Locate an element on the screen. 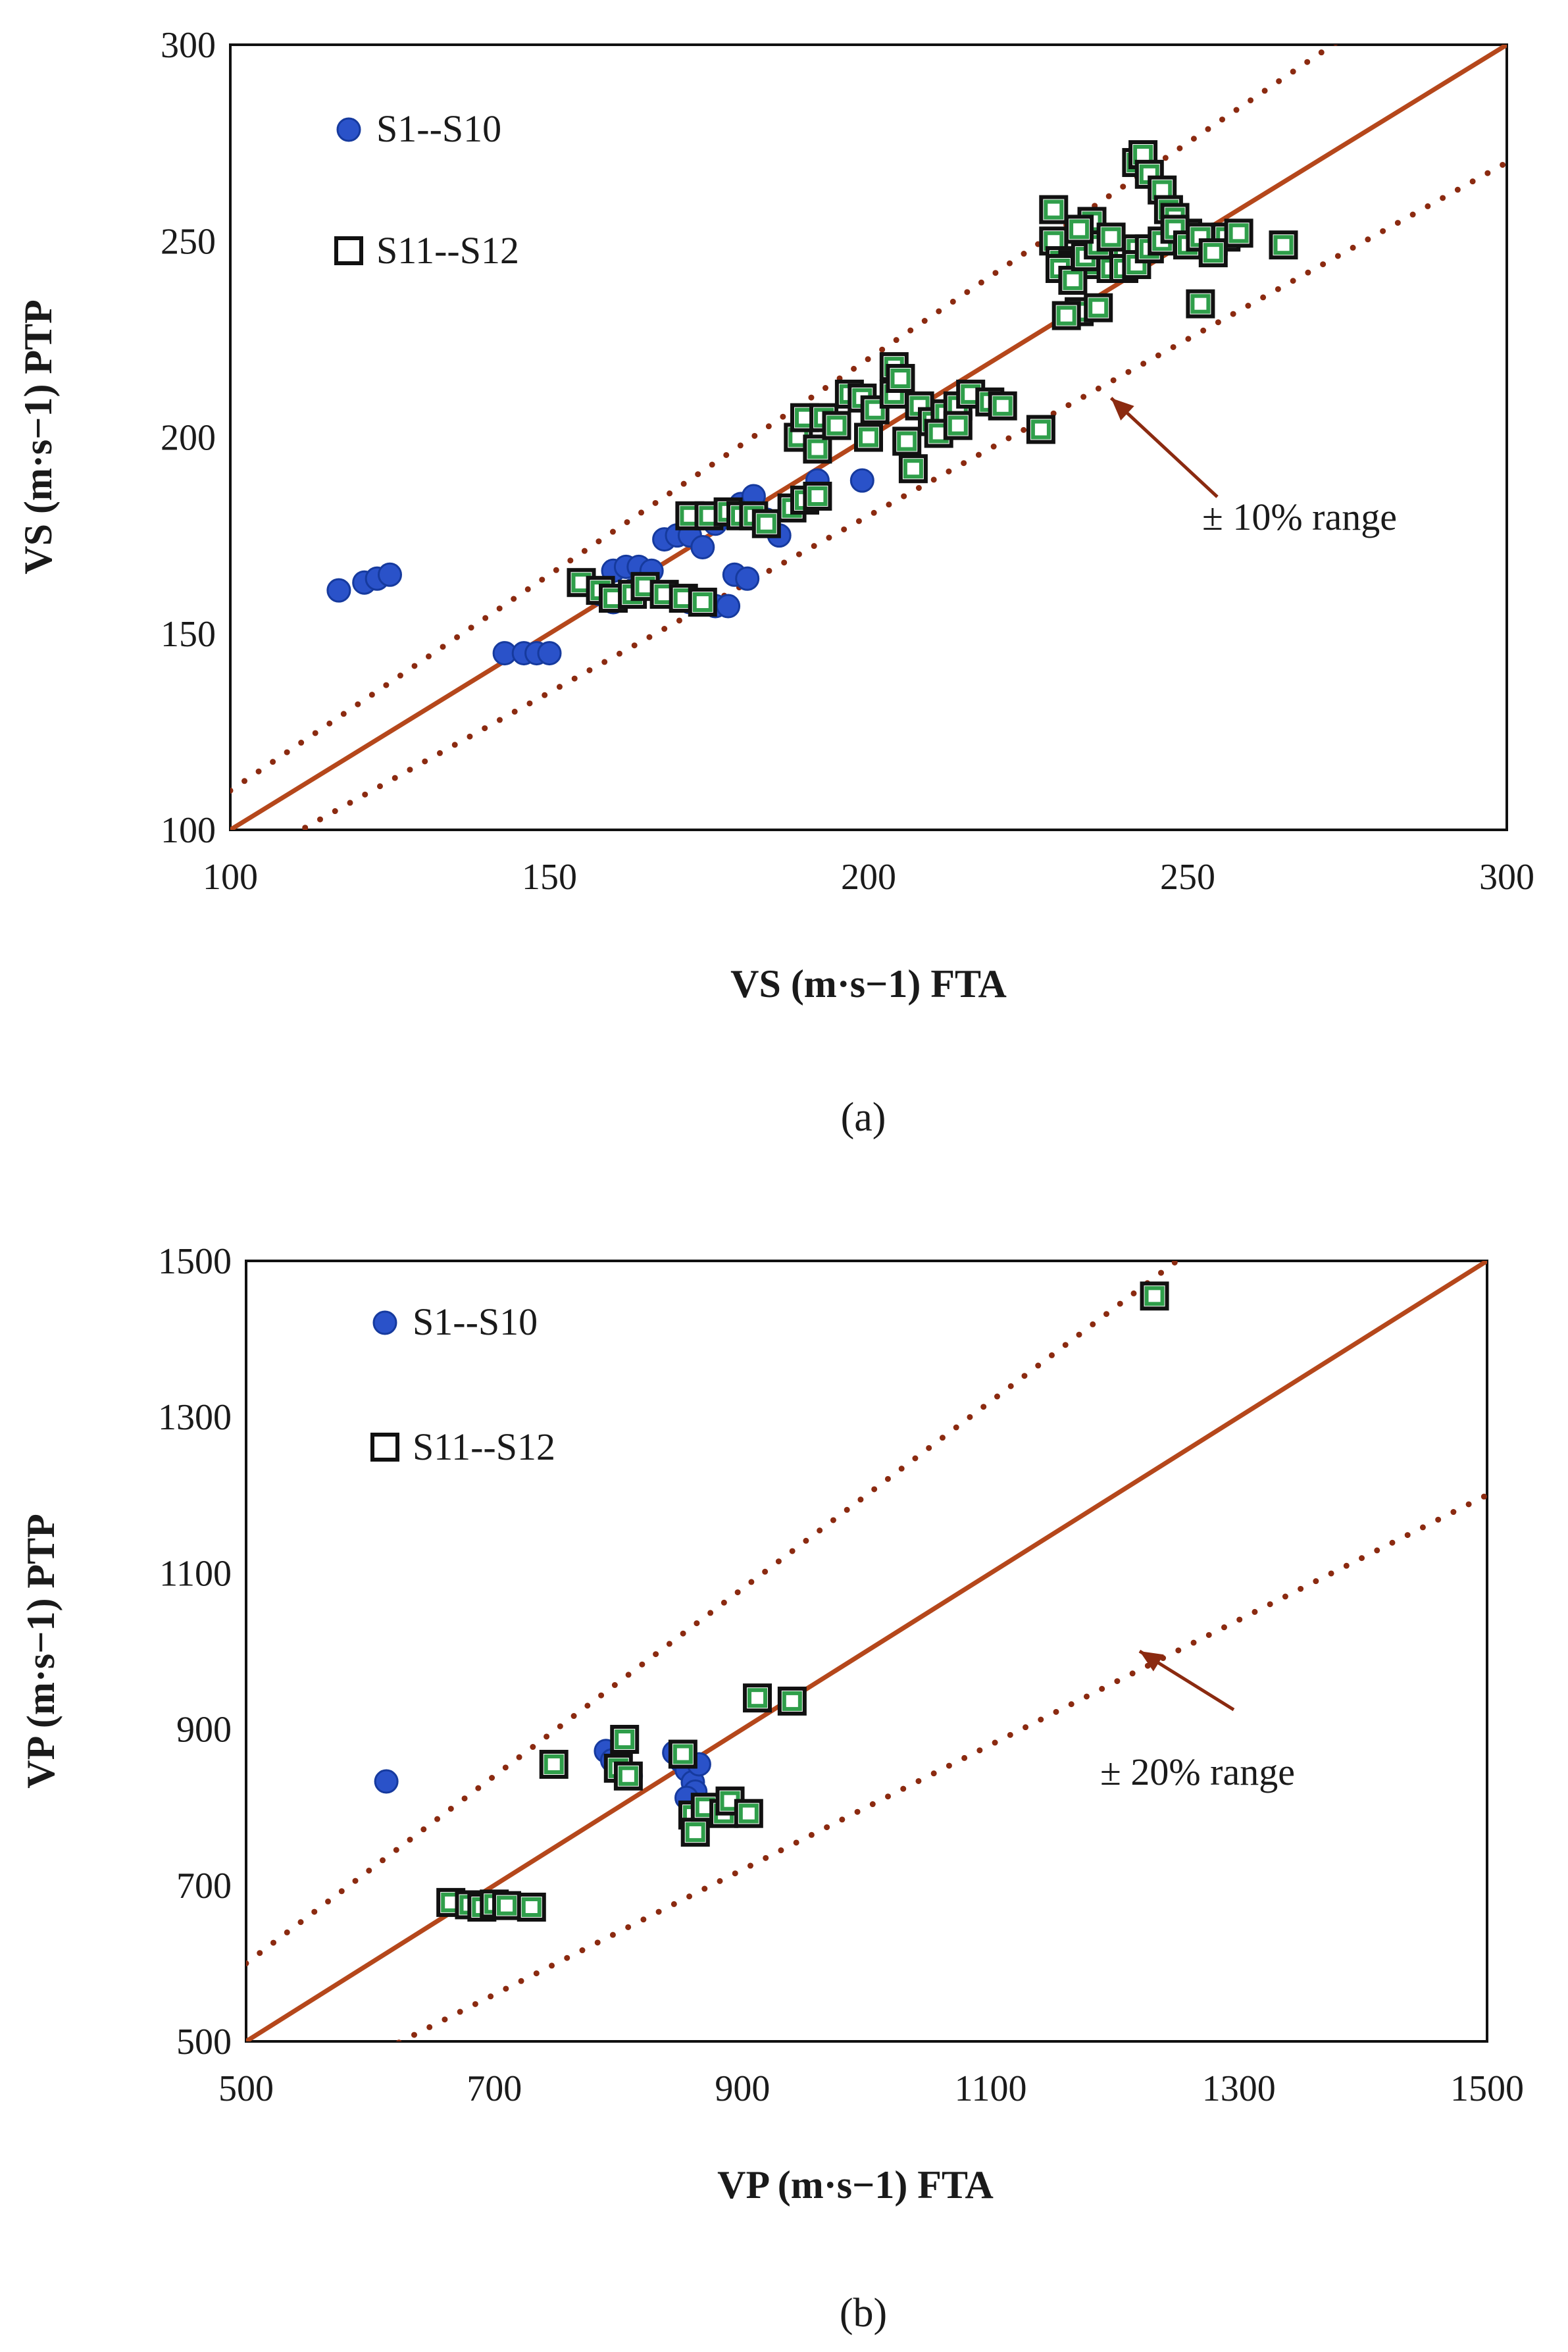 The width and height of the screenshot is (1568, 2352). y-tick-label: 300 is located at coordinates (188, 45).